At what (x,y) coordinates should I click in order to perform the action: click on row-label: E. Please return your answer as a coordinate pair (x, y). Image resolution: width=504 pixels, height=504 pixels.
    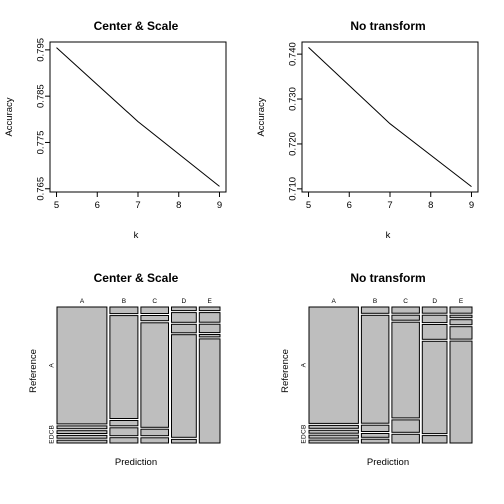
    Looking at the image, I should click on (304, 441).